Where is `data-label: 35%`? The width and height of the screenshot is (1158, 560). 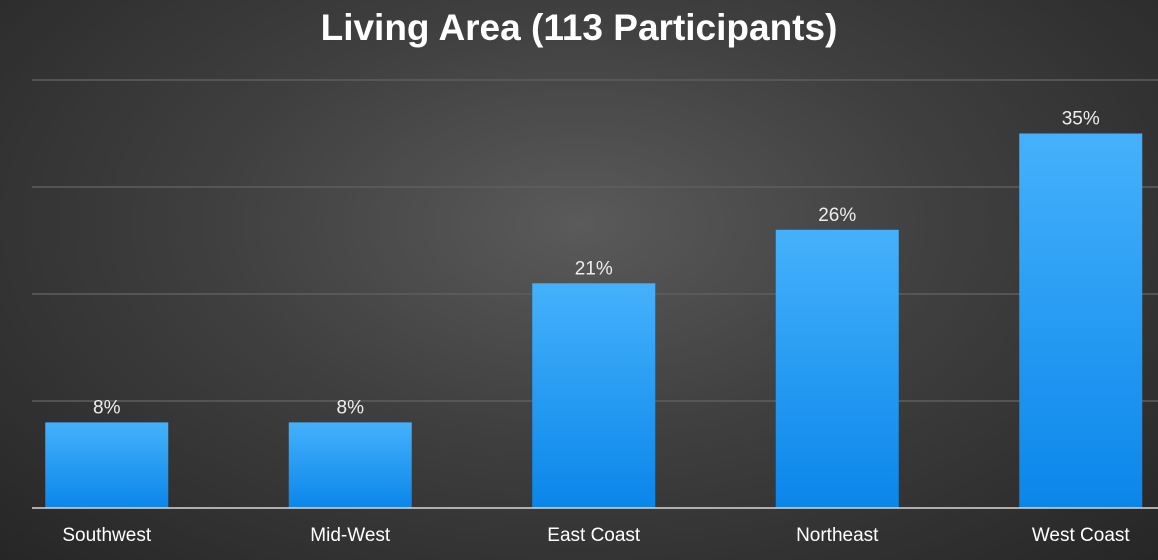
data-label: 35% is located at coordinates (1081, 119).